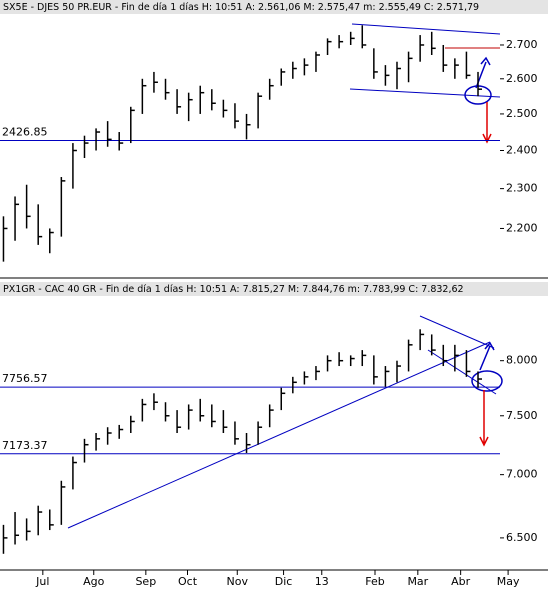 This screenshot has height=590, width=548. I want to click on reference-label: 7756.57, so click(25, 378).